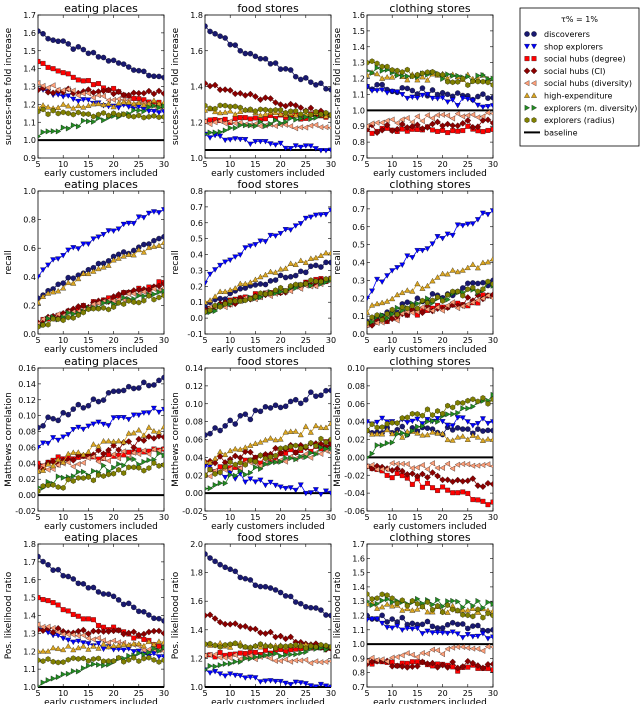  Describe the element at coordinates (358, 673) in the screenshot. I see `y-tick-label: 0.8` at that location.